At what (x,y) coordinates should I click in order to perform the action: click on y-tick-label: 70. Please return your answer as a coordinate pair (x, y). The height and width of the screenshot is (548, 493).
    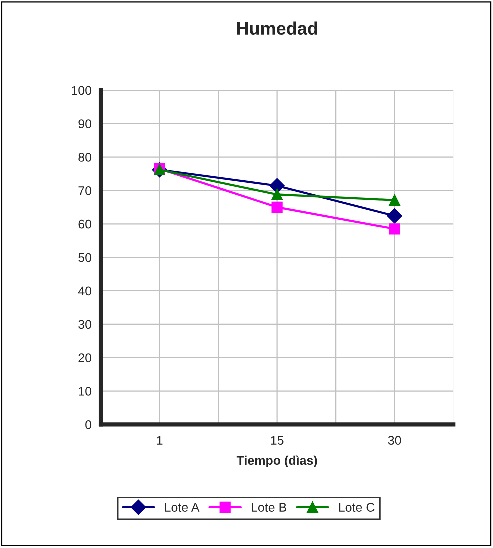
    Looking at the image, I should click on (85, 191).